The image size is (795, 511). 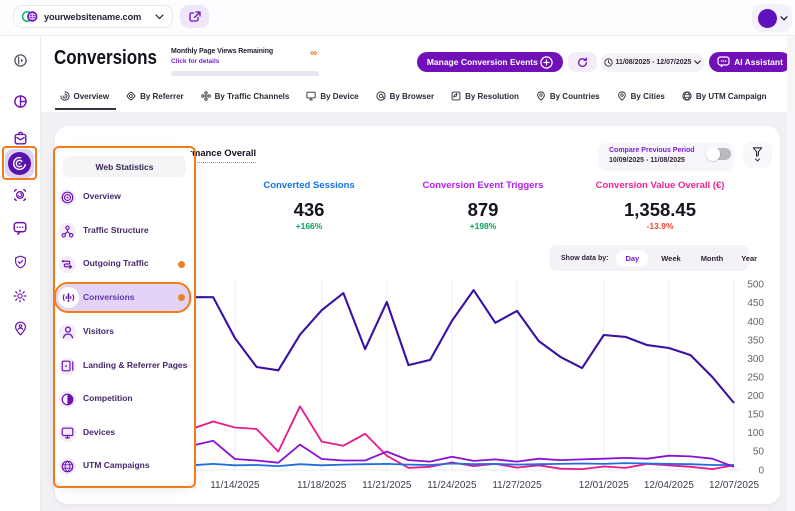 I want to click on svg-text: 11/27/2025, so click(x=517, y=485).